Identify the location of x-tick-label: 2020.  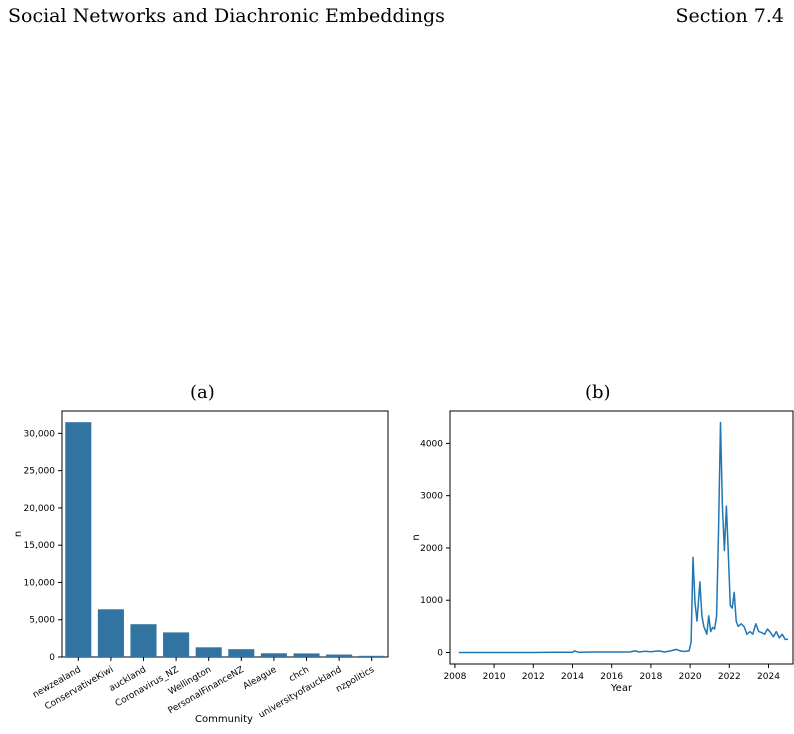
(690, 677).